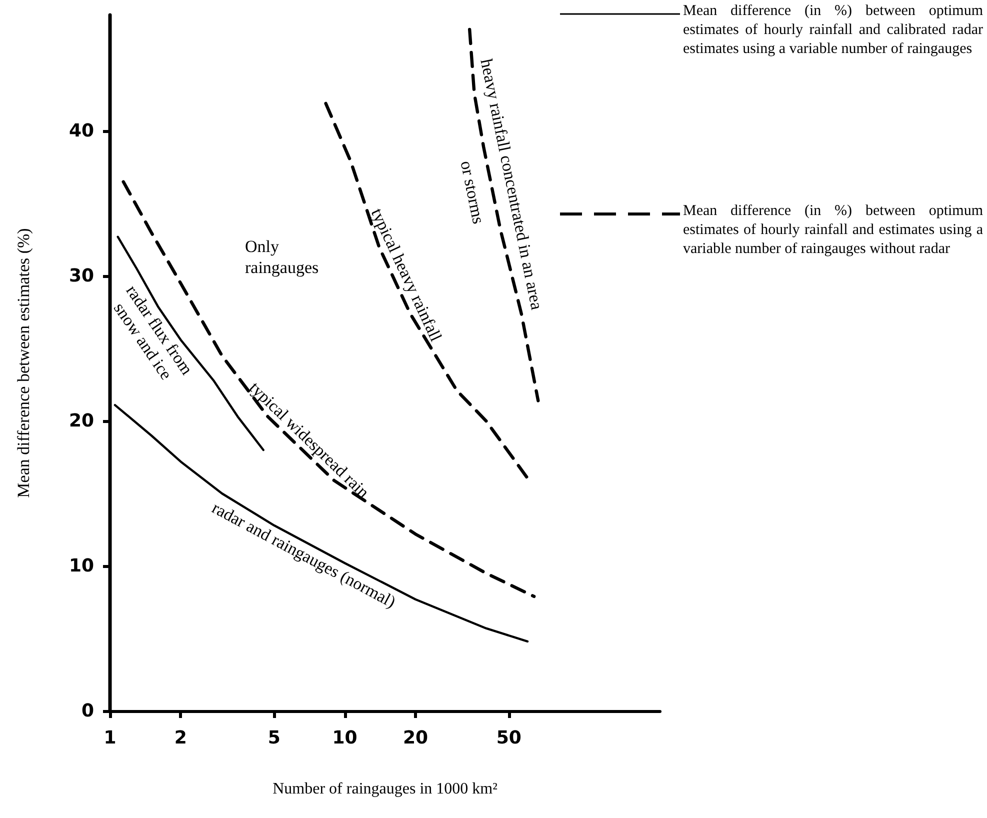 This screenshot has width=987, height=818. Describe the element at coordinates (833, 230) in the screenshot. I see `text: Mean difference (in %) between optimum estimates of hourly rainfall and estimates using a variable number of raingauges without radar` at that location.